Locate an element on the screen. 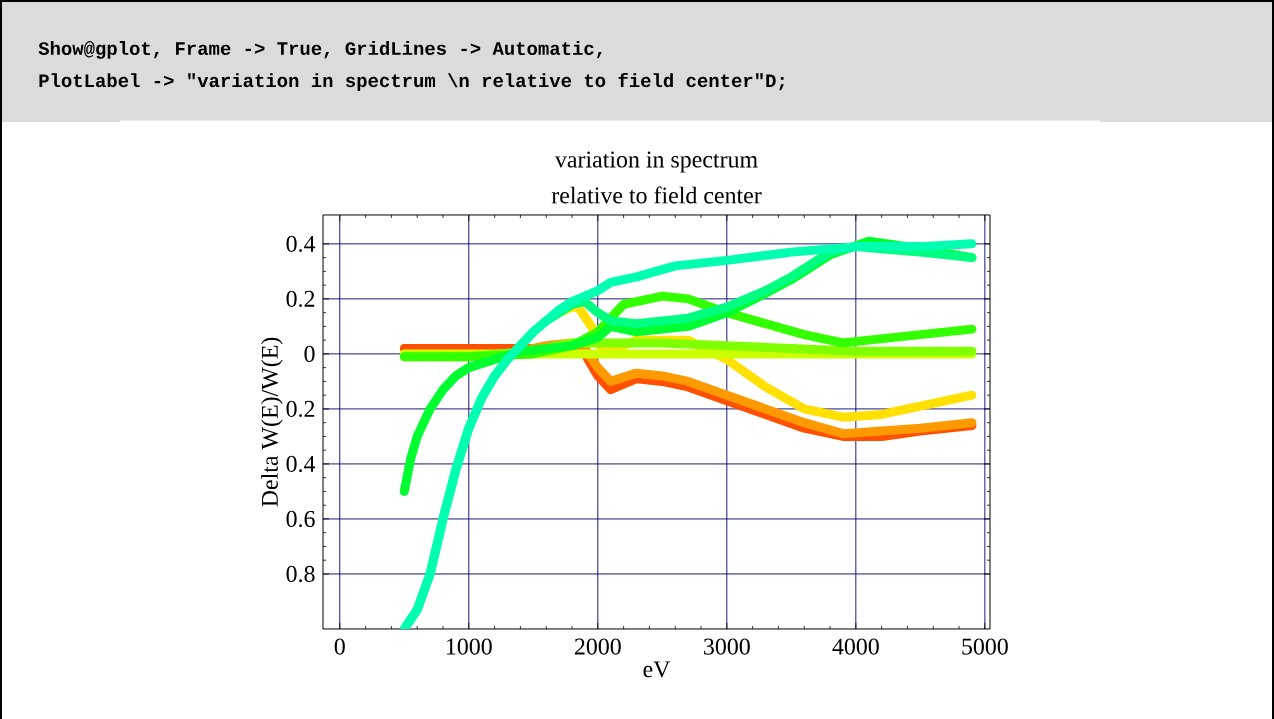 Image resolution: width=1274 pixels, height=719 pixels. y-tick-label: 0.6 is located at coordinates (300, 519).